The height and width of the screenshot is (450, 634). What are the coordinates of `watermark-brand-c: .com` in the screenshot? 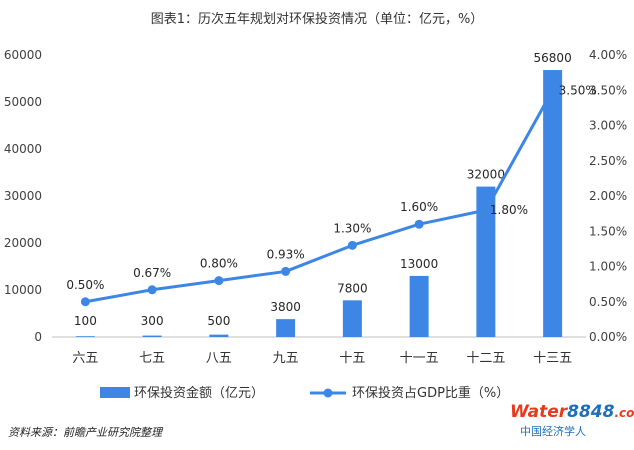 It's located at (624, 413).